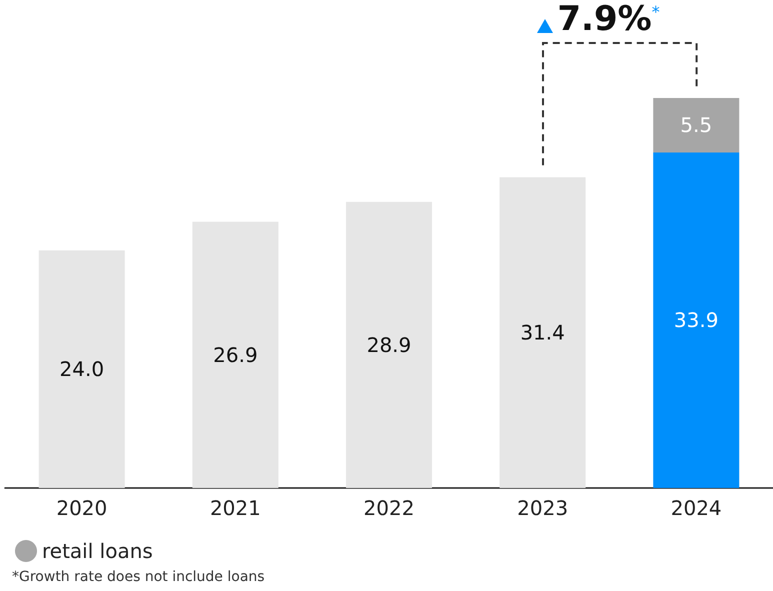  I want to click on text: 7.9%$^{*}$, so click(608, 19).